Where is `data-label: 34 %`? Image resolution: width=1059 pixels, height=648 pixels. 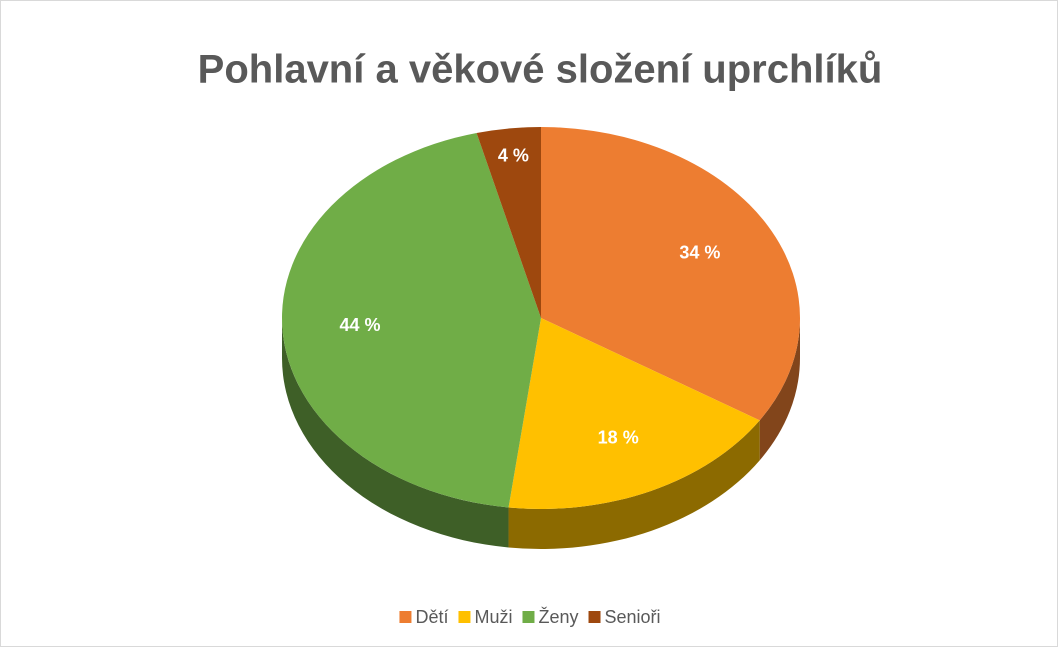
data-label: 34 % is located at coordinates (699, 252).